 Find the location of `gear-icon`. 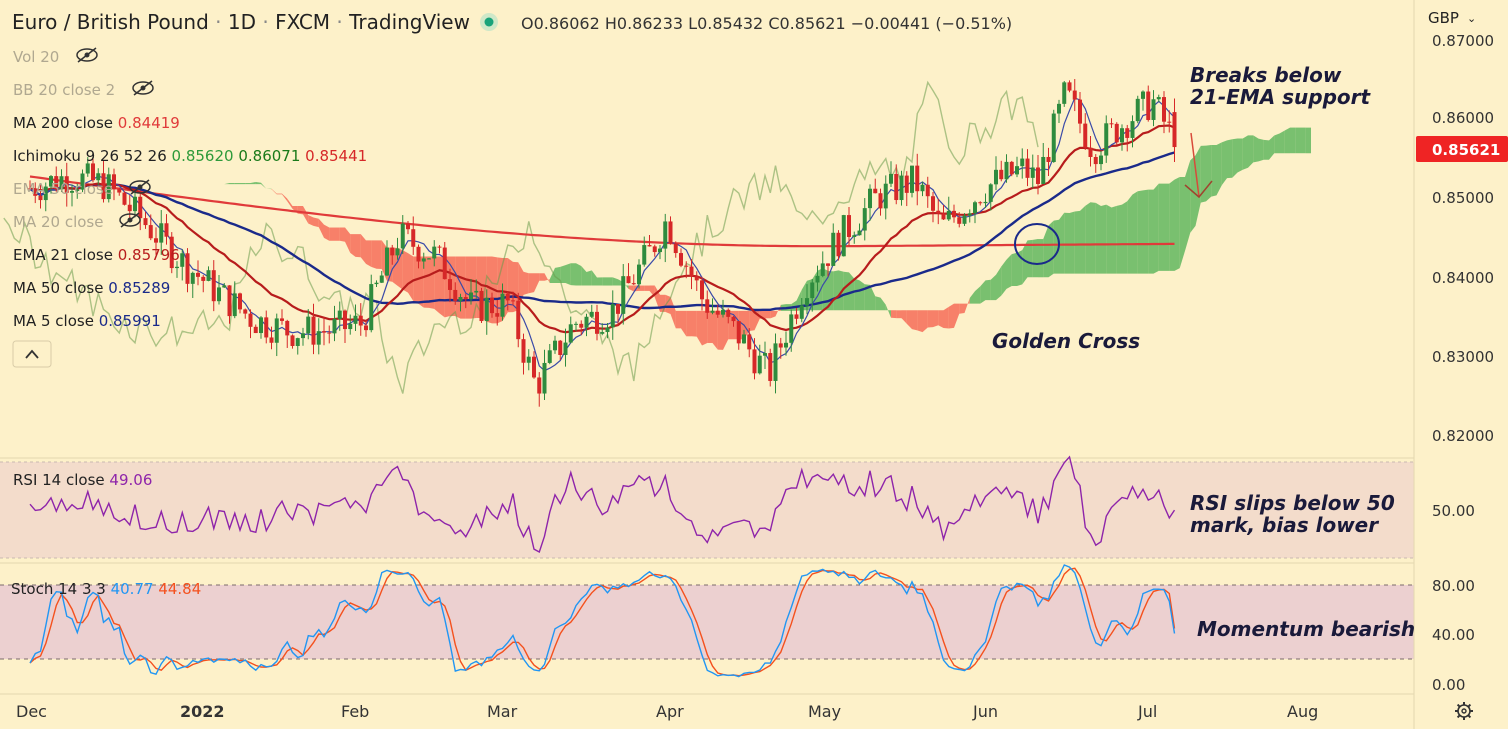

gear-icon is located at coordinates (1464, 711).